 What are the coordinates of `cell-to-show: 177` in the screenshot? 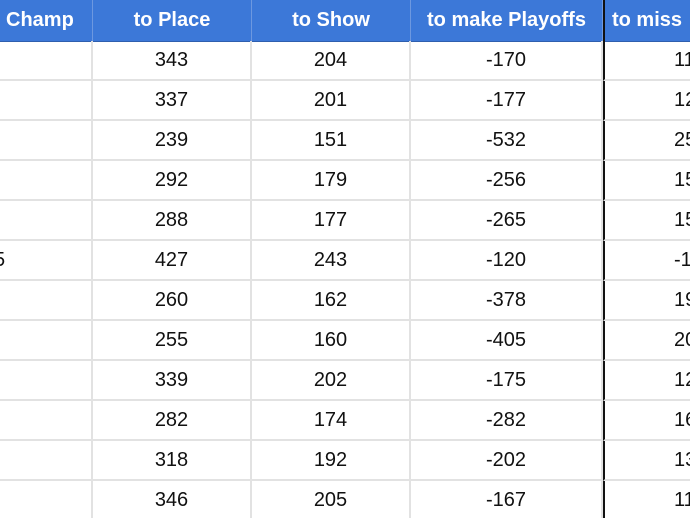 It's located at (331, 221).